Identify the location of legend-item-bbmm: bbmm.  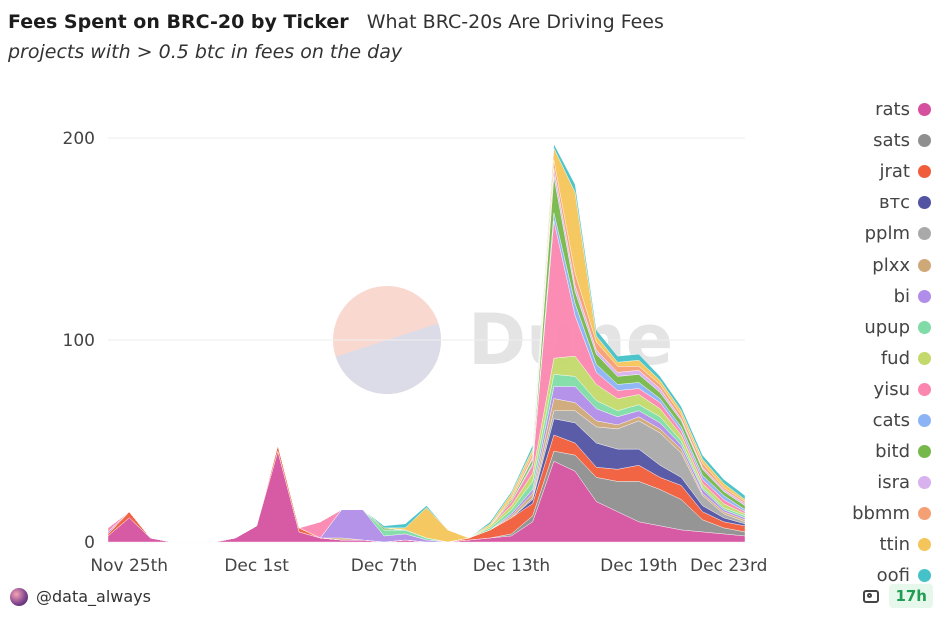
(861, 513).